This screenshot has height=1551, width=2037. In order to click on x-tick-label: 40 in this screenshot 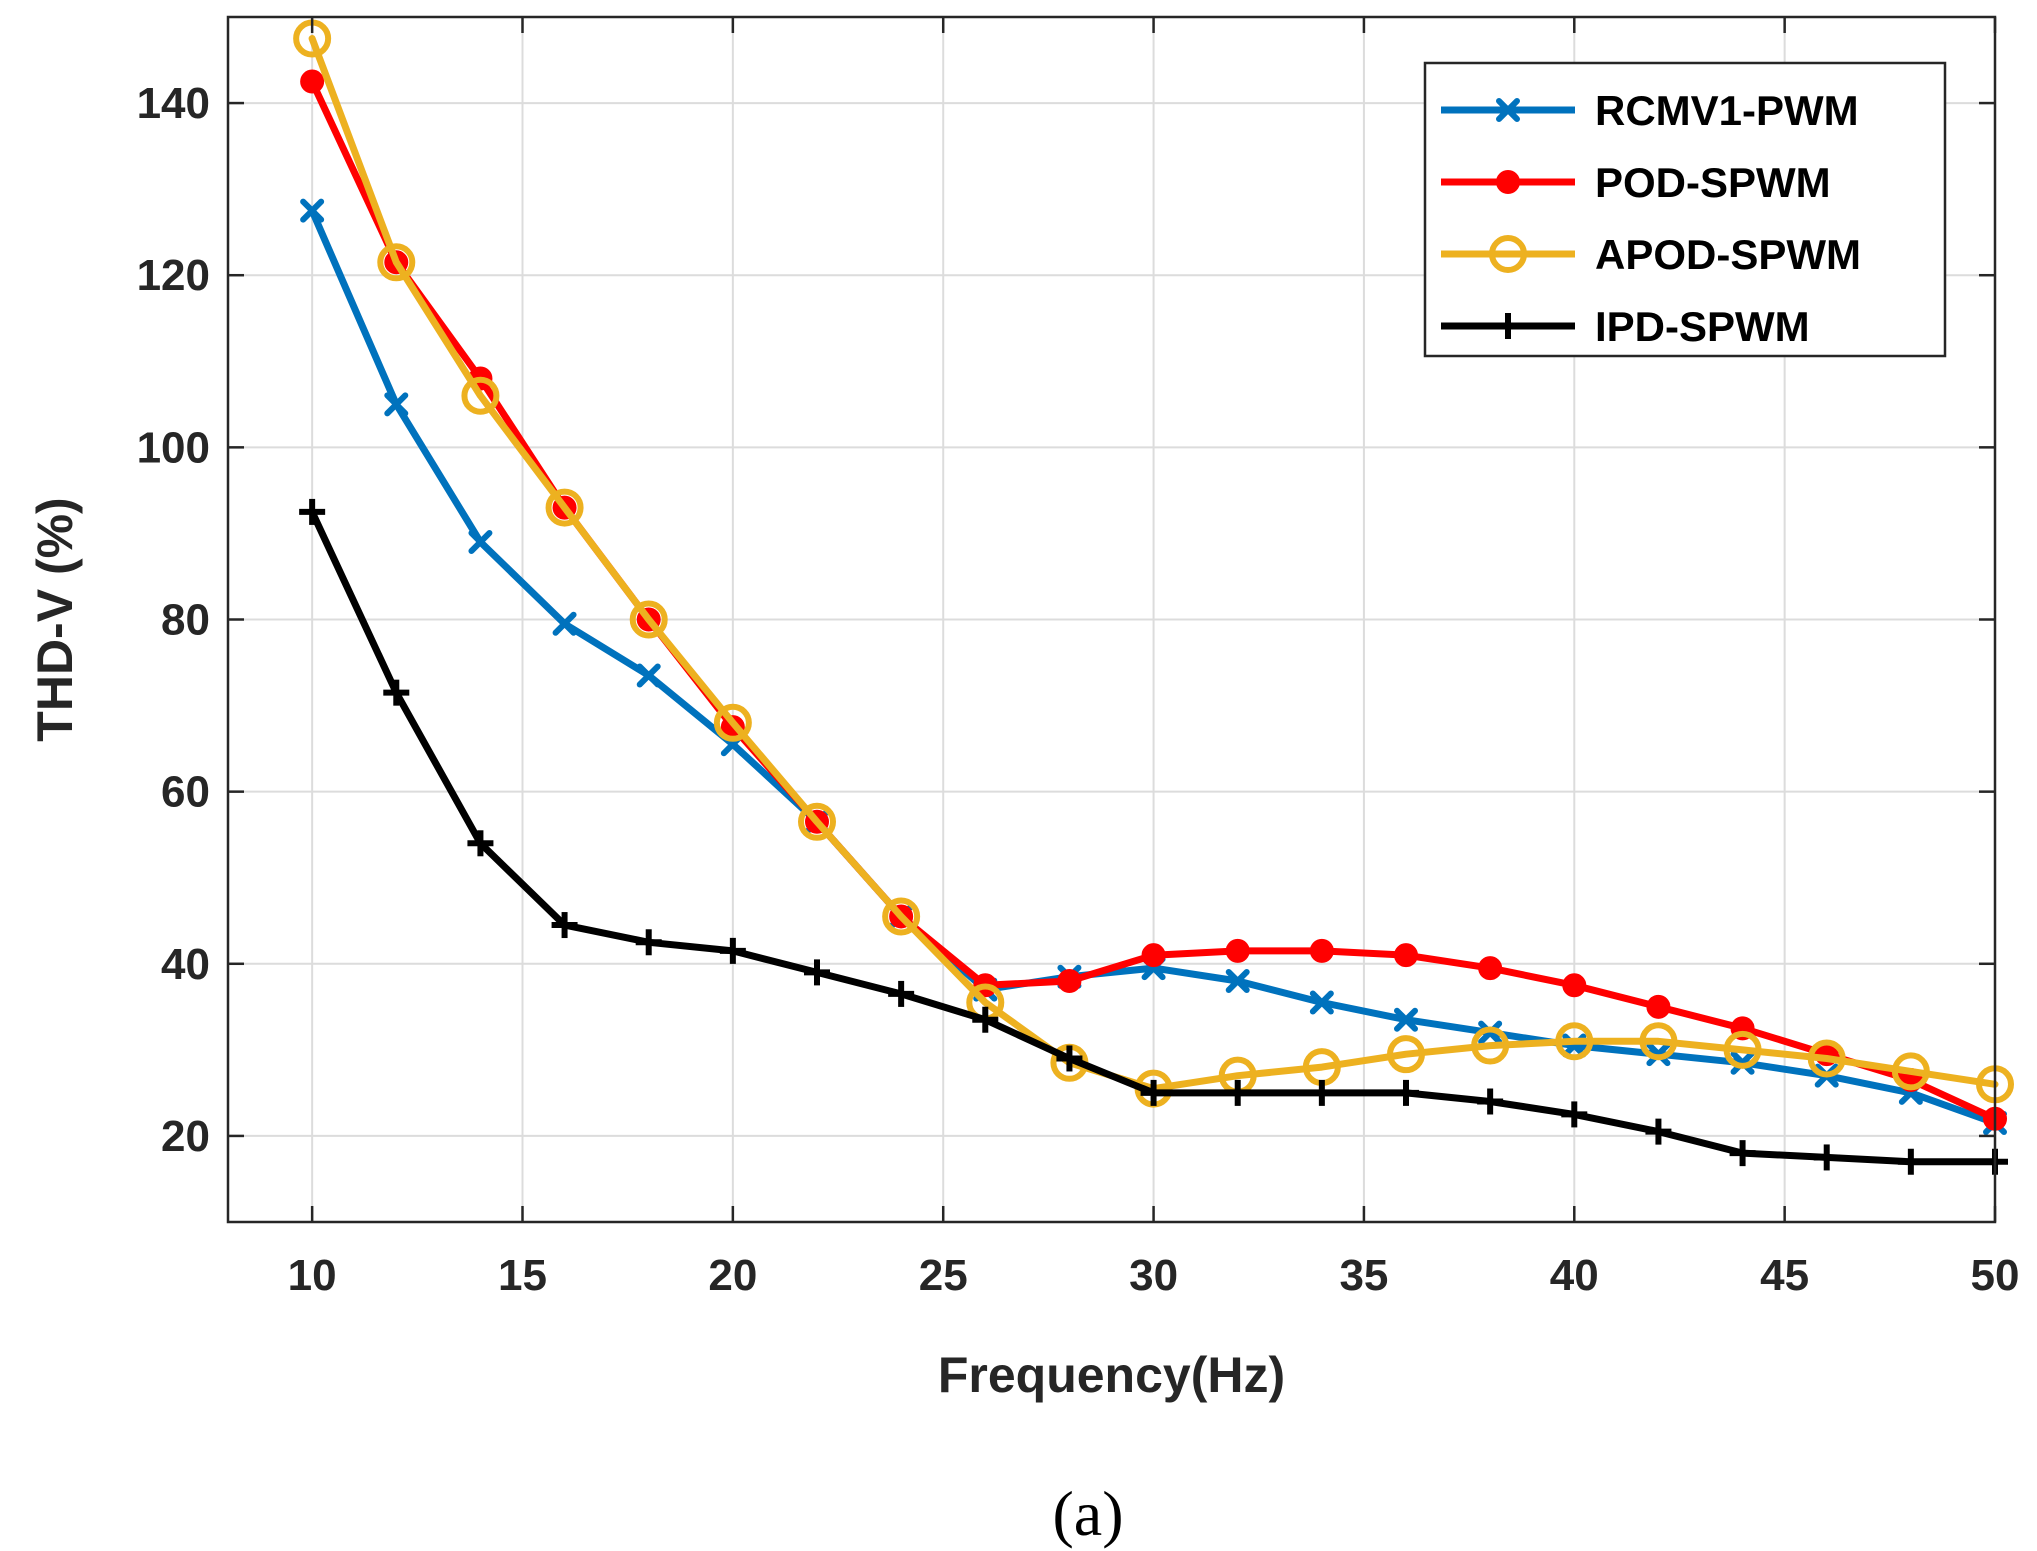, I will do `click(1574, 1275)`.